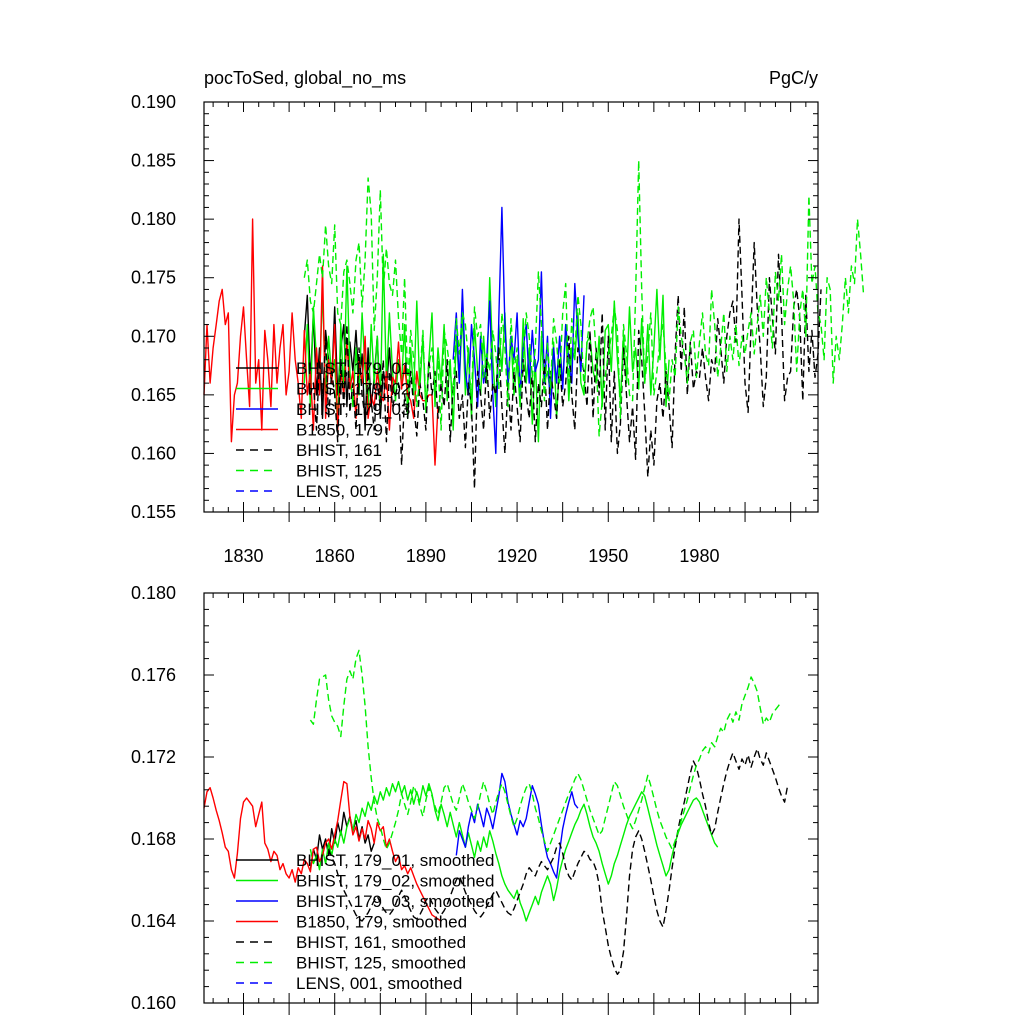 The height and width of the screenshot is (1024, 1024). What do you see at coordinates (153, 453) in the screenshot?
I see `top-ytick-label: 0.160` at bounding box center [153, 453].